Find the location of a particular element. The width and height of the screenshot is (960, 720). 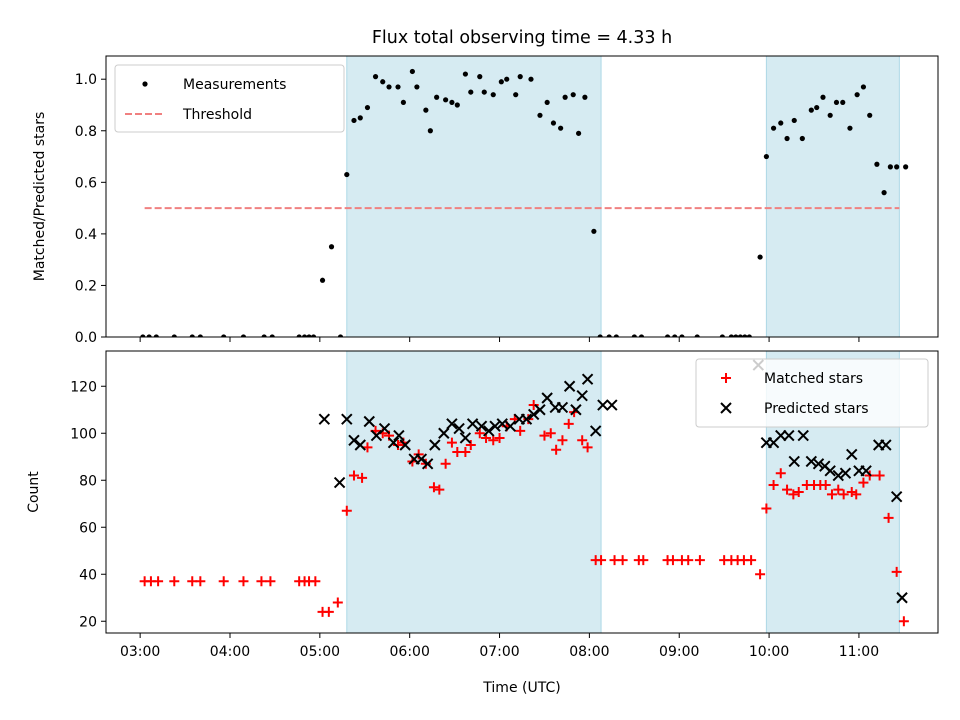

x-tick-label: 06:00 is located at coordinates (410, 652).